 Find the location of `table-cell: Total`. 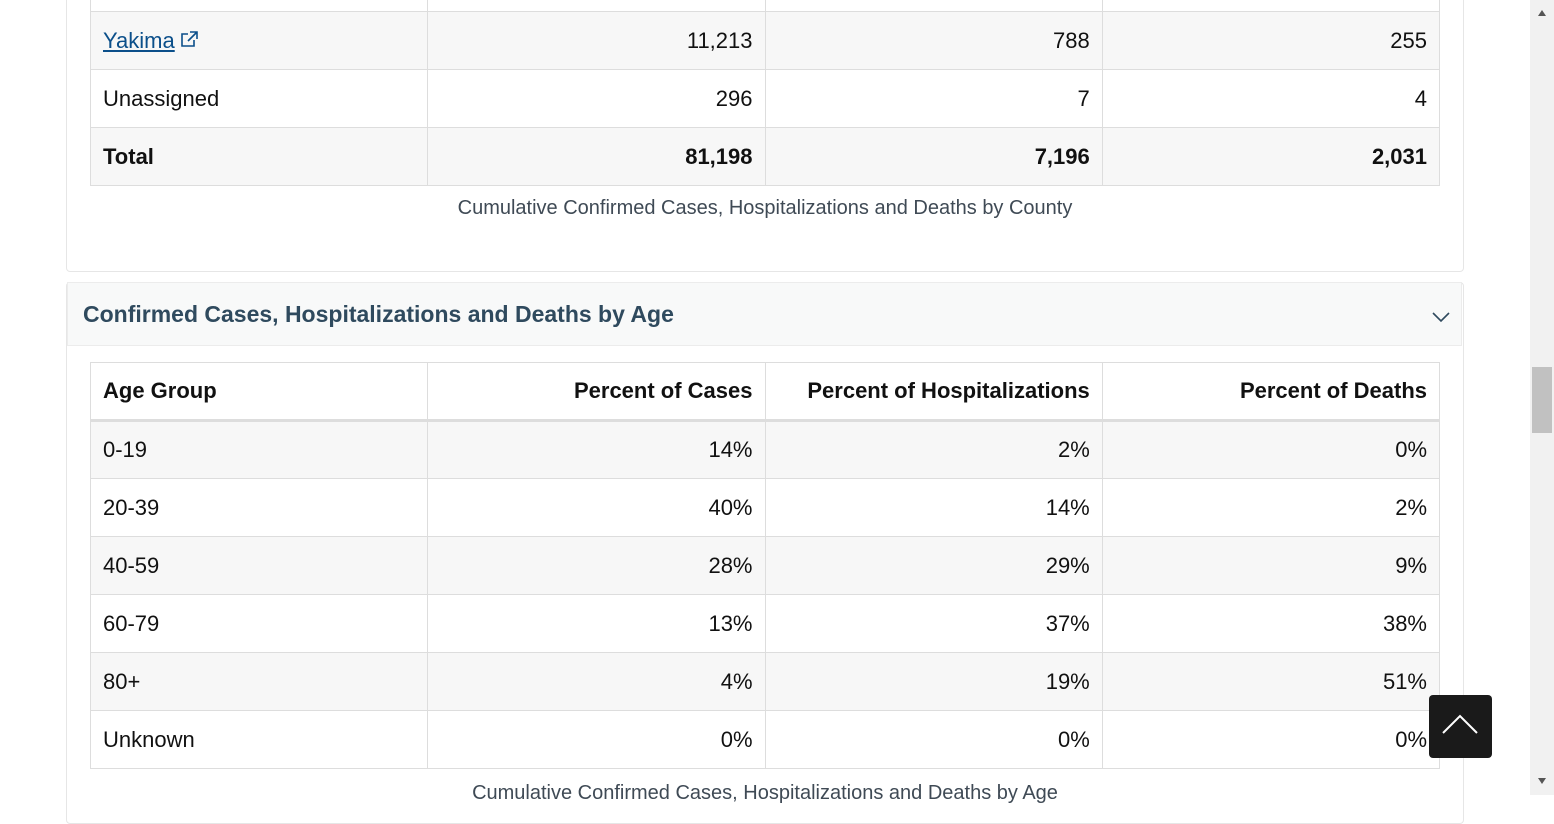

table-cell: Total is located at coordinates (259, 156).